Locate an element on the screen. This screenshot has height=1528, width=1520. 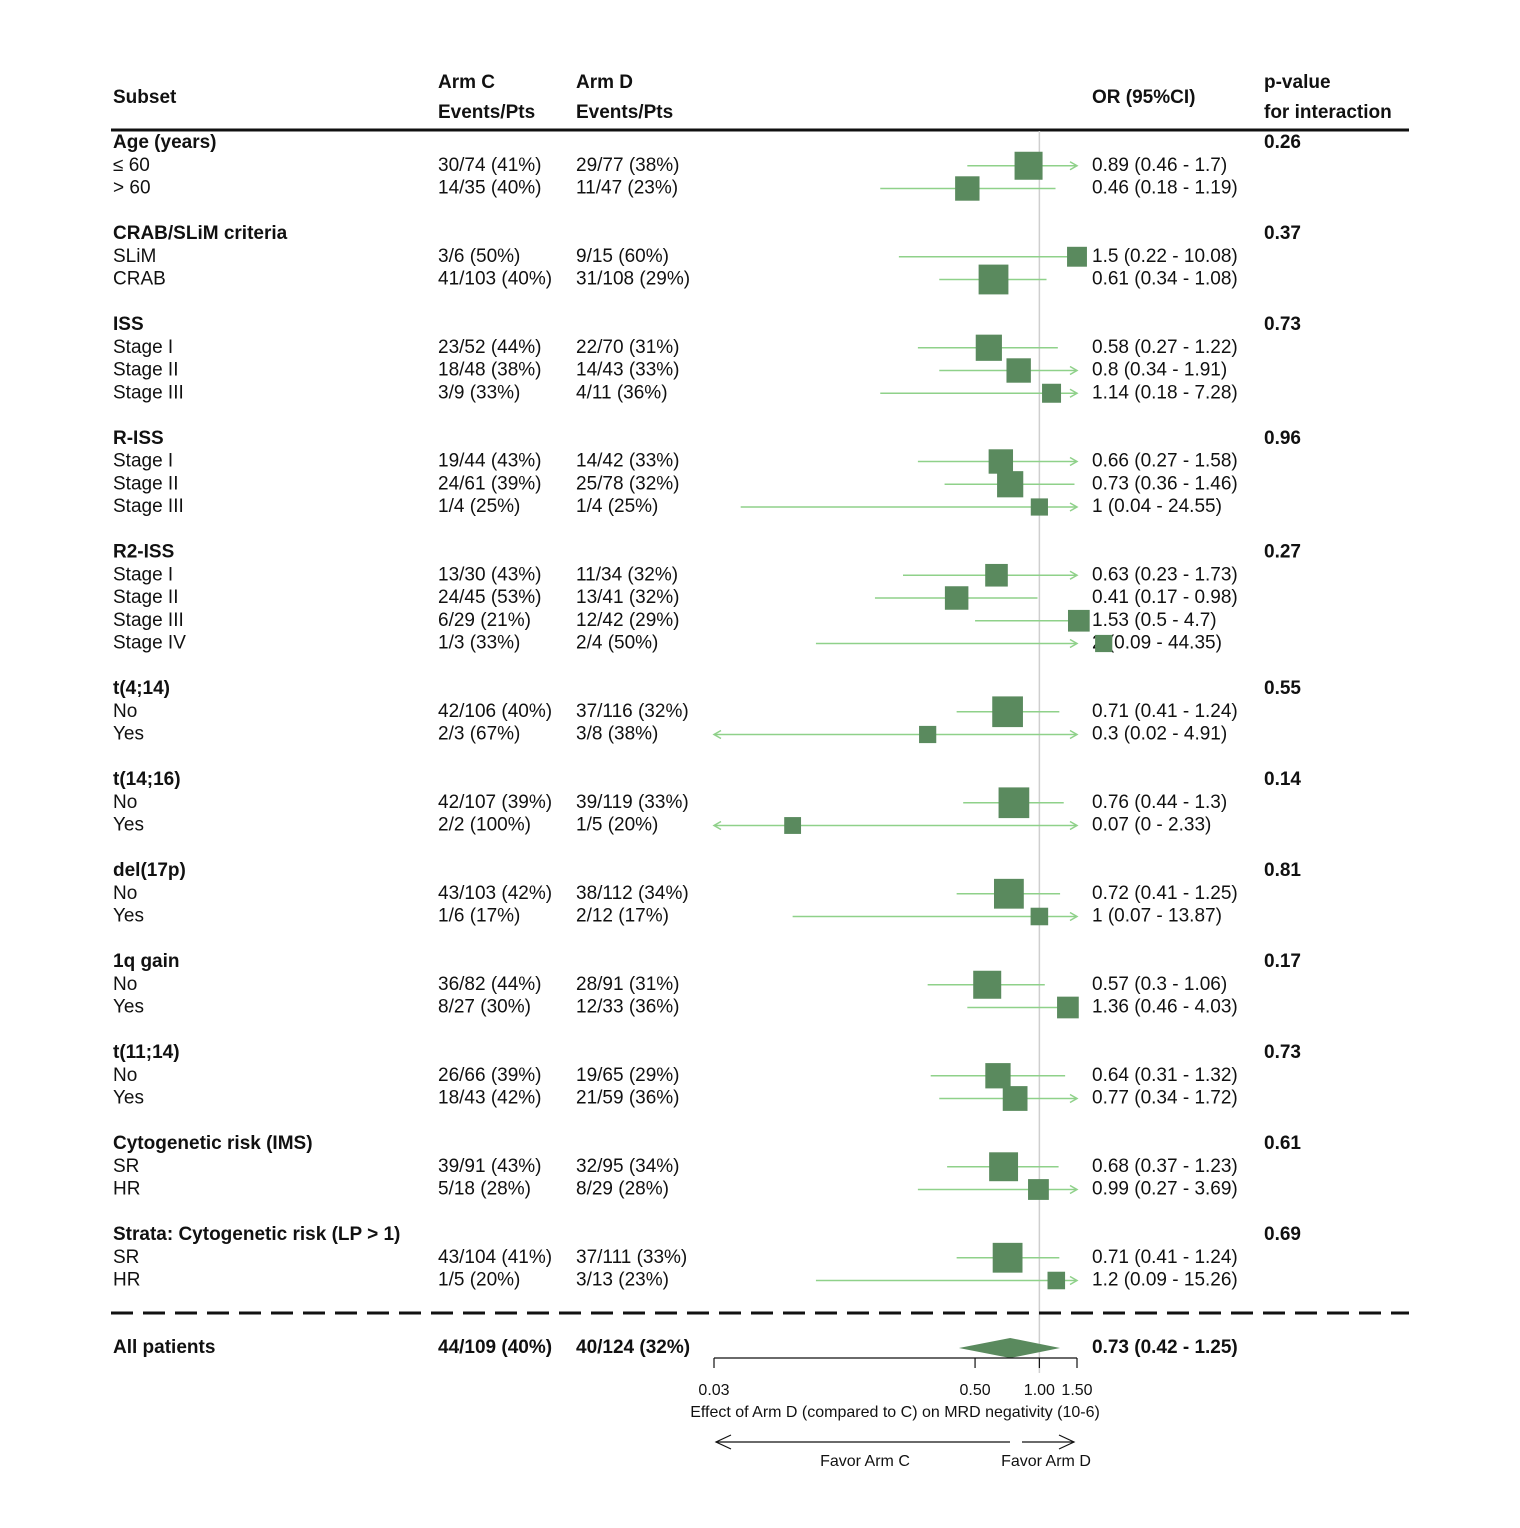
p-value-interaction: 0.96 is located at coordinates (1282, 438).